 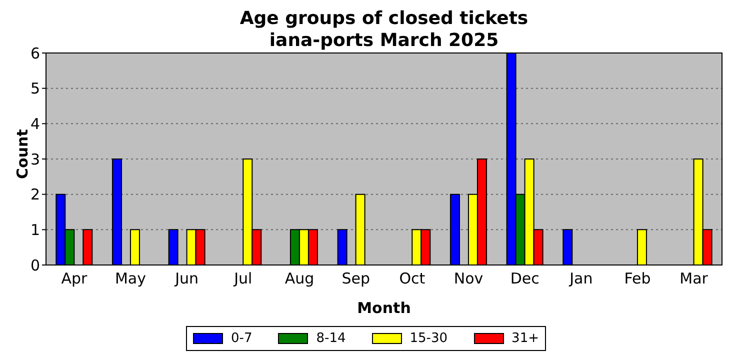 I want to click on x-axis-title: Month, so click(x=384, y=308).